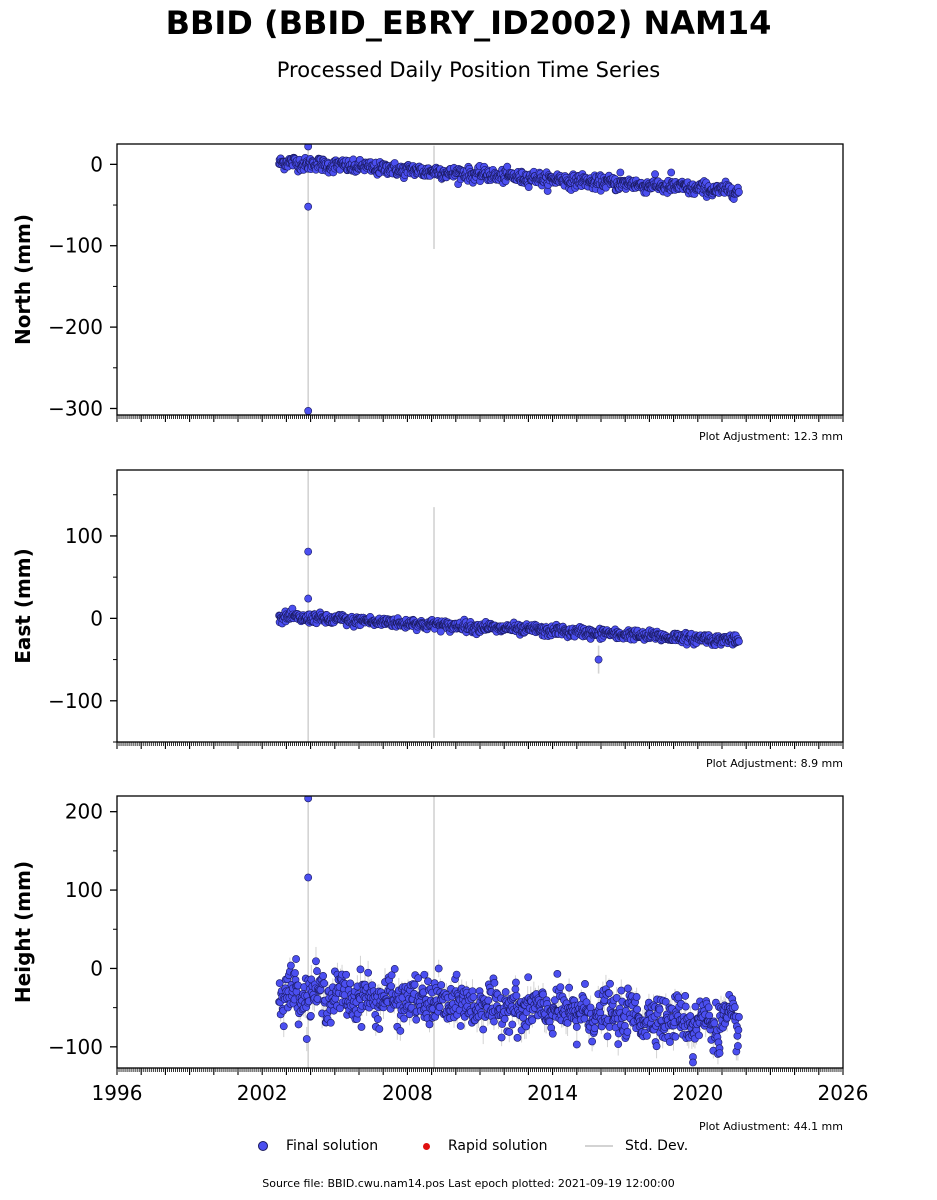 This screenshot has height=1200, width=937. Describe the element at coordinates (407, 1093) in the screenshot. I see `x-tick-label: 2008` at that location.